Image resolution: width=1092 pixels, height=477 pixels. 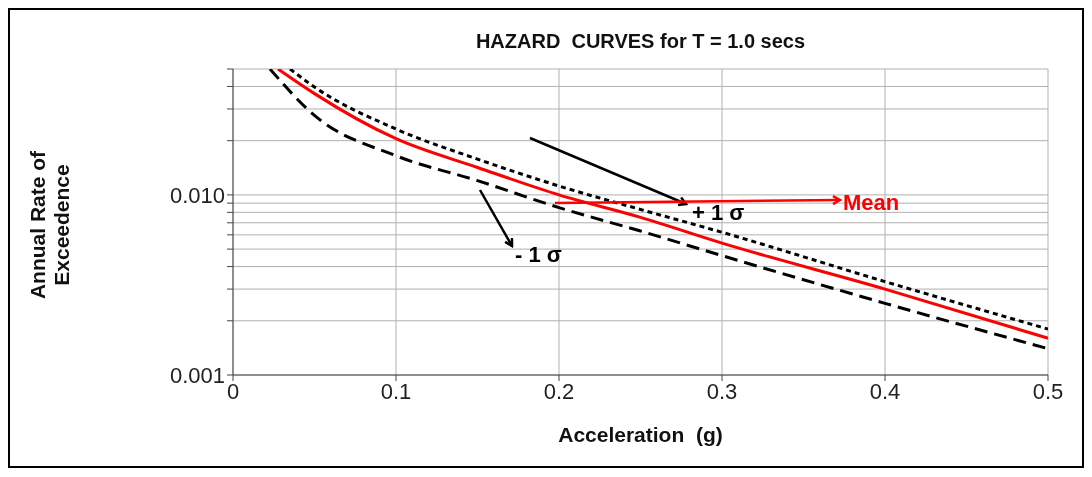 I want to click on x-tick-label: 0.1, so click(x=396, y=391).